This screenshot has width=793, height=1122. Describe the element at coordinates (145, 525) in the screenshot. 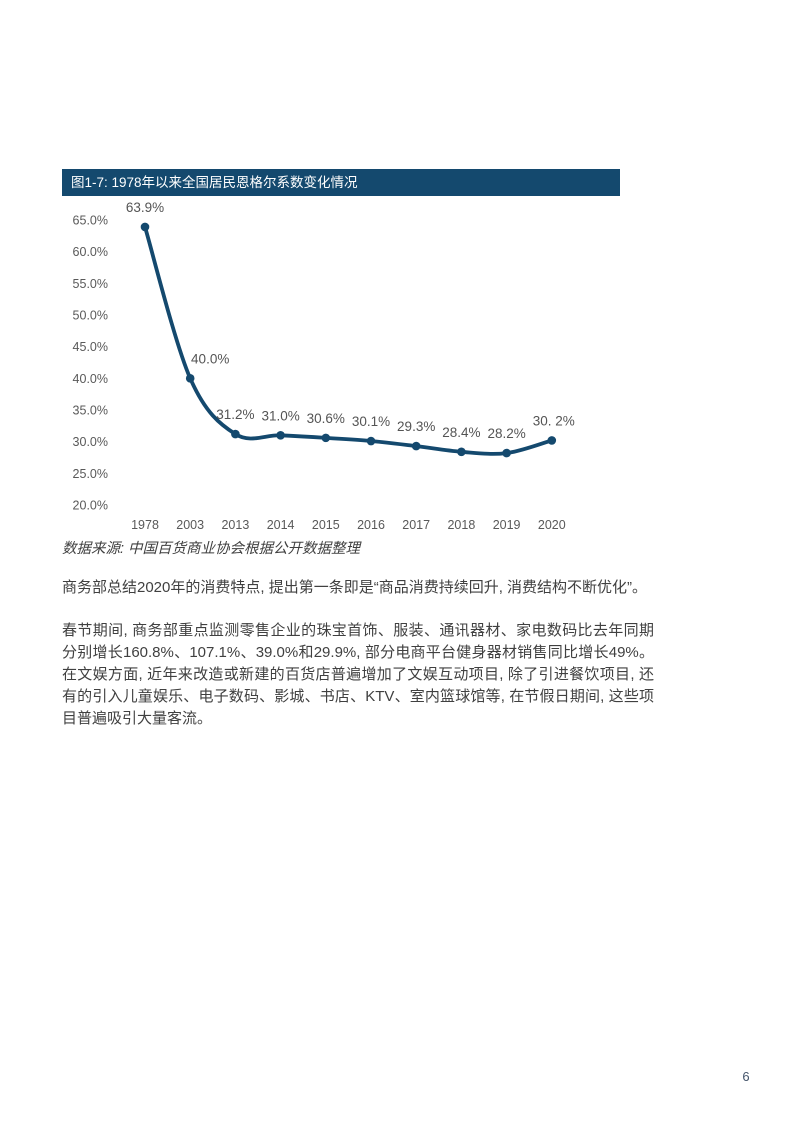

I see `svg-text: 1978` at that location.